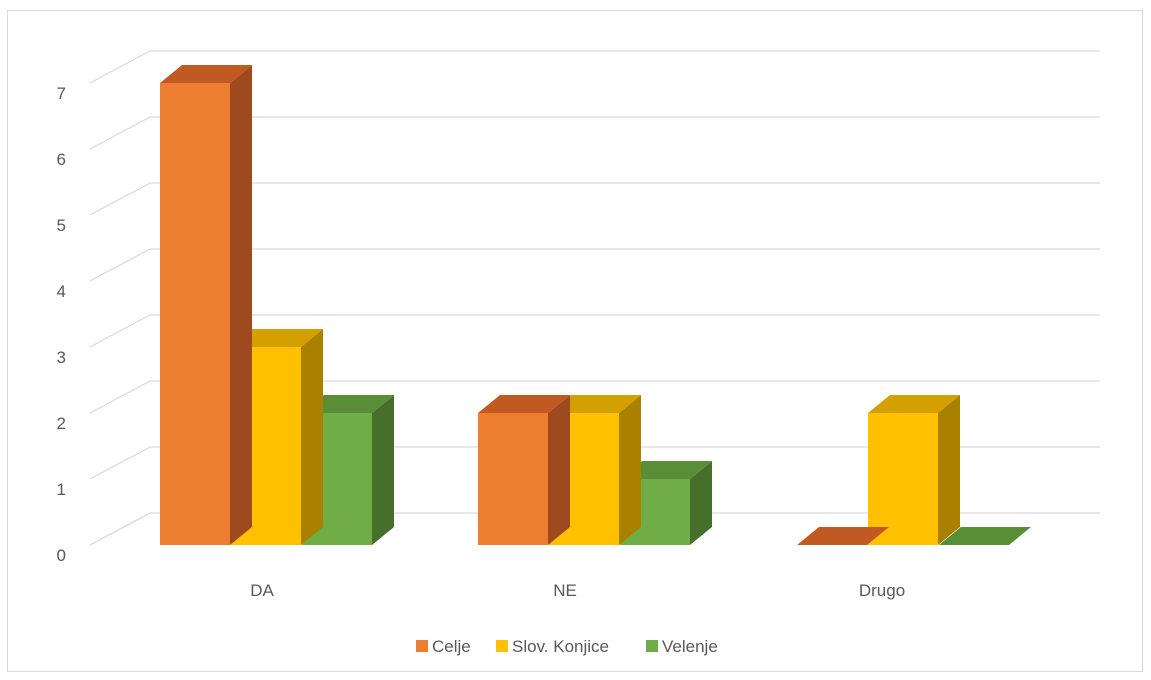 This screenshot has width=1151, height=680. I want to click on category-label: NE, so click(565, 590).